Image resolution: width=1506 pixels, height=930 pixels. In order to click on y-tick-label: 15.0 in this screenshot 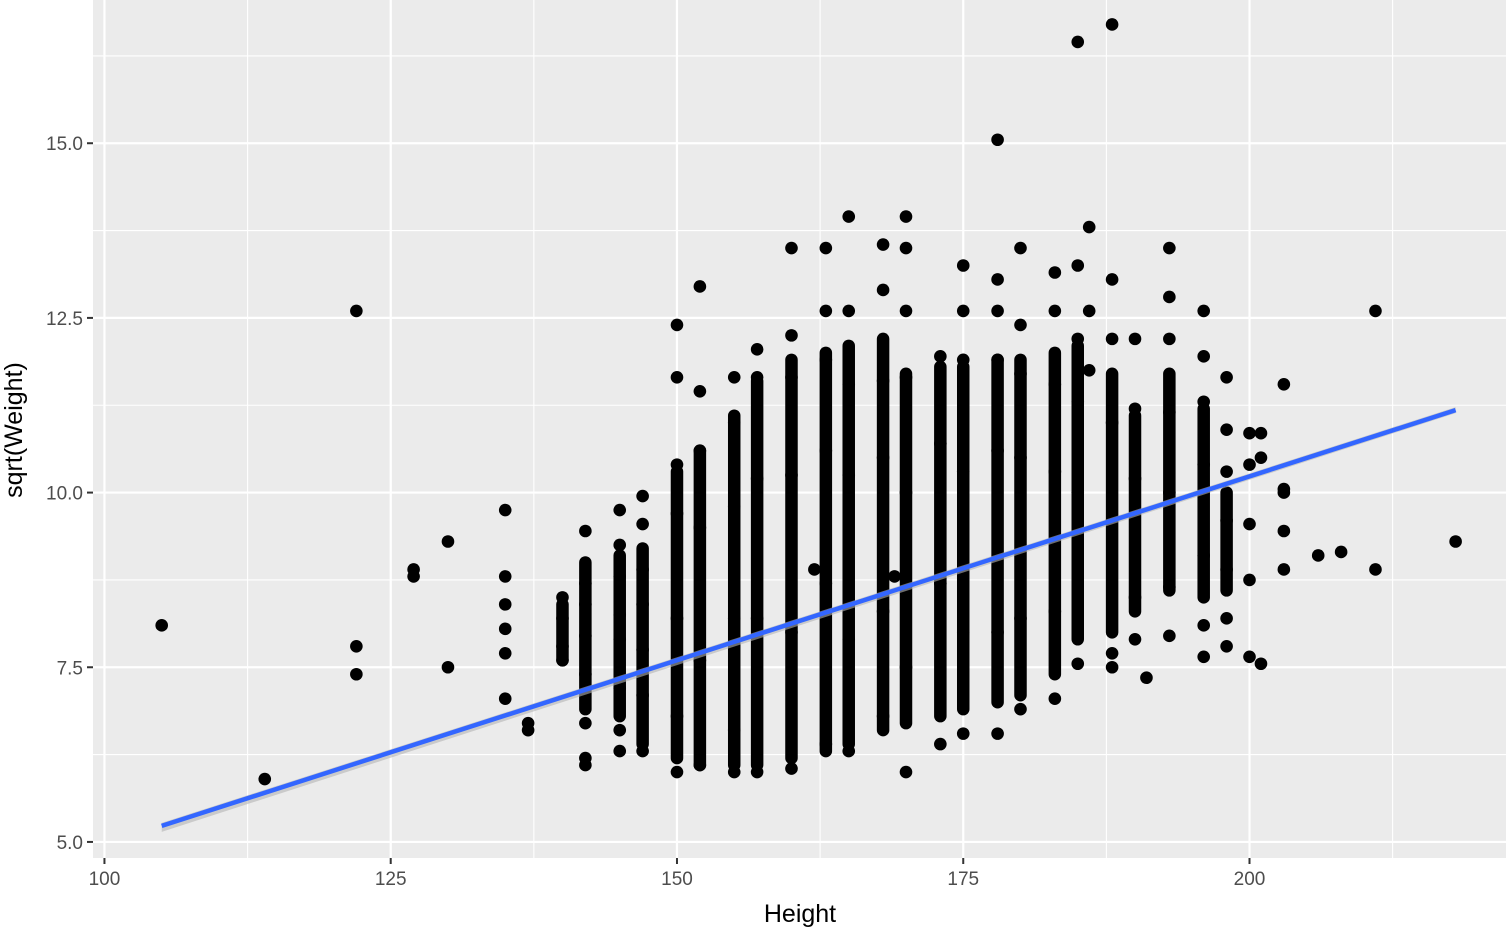, I will do `click(64, 144)`.